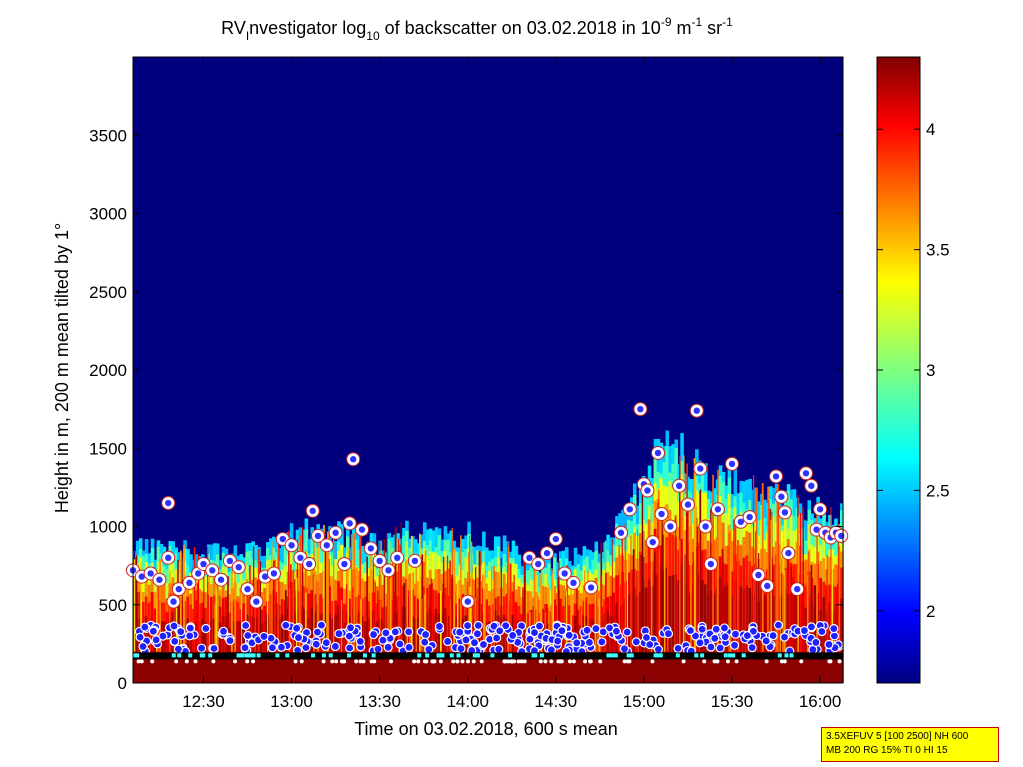 The height and width of the screenshot is (767, 1023). I want to click on x-tick-label: 15:30, so click(732, 701).